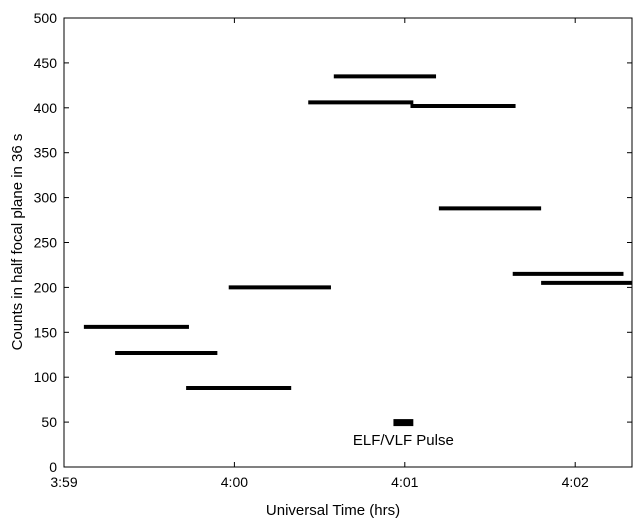  I want to click on y-tick-label: 500, so click(46, 18).